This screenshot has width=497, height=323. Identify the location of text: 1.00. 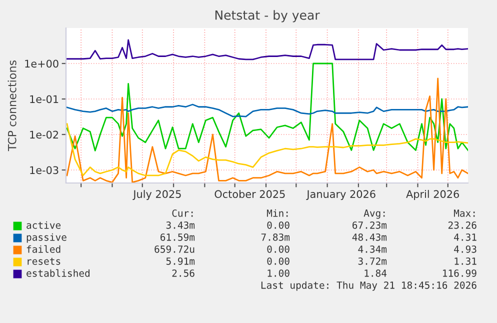
(279, 273).